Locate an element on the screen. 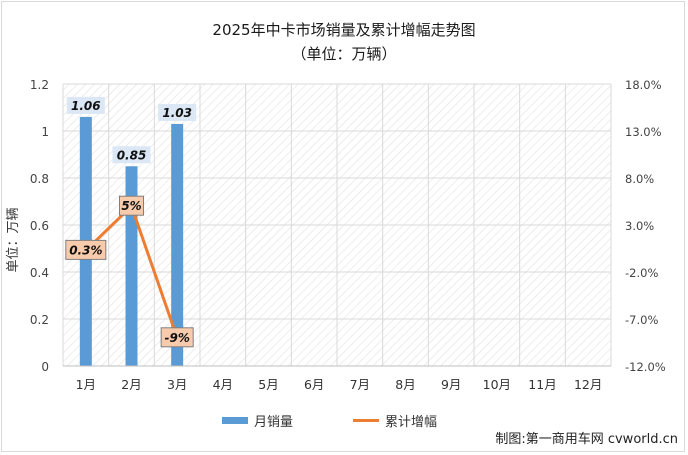 This screenshot has width=688, height=455. bar-value-label: 1.03 is located at coordinates (177, 113).